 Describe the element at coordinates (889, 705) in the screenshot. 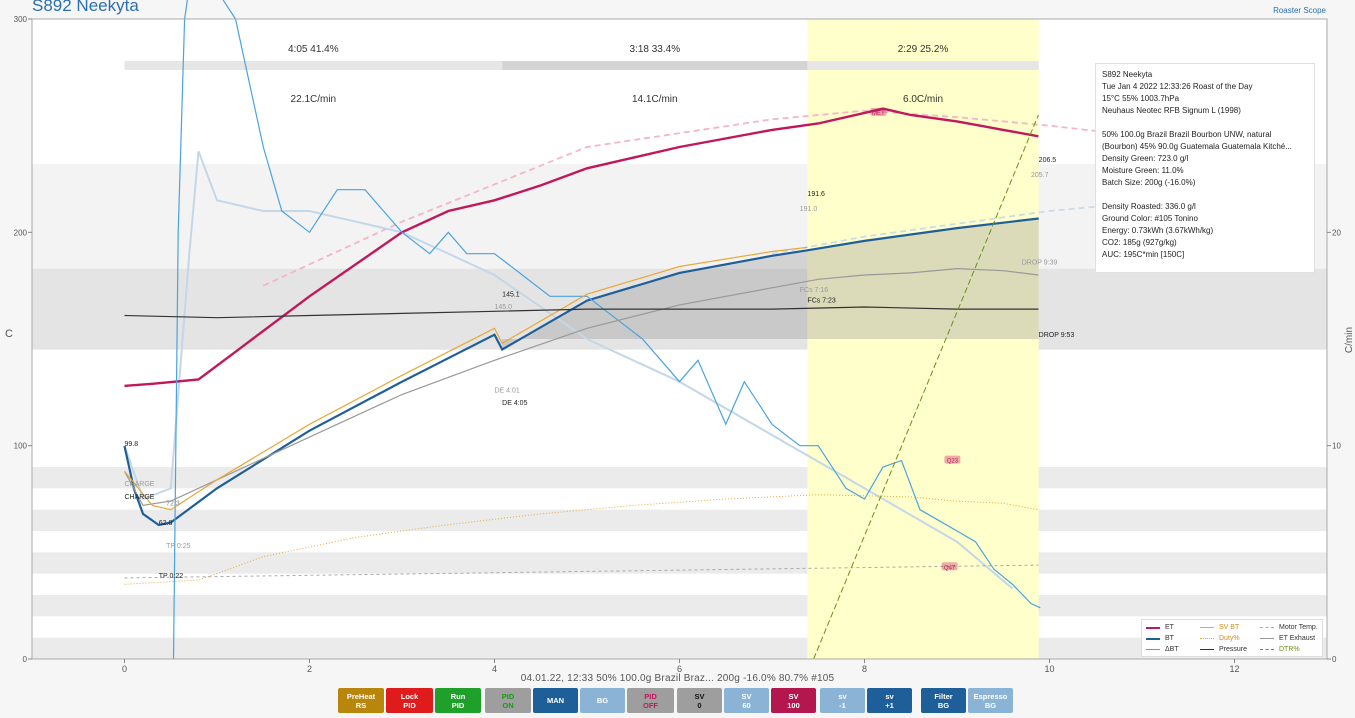

I see `button-label-bottom: +1` at that location.